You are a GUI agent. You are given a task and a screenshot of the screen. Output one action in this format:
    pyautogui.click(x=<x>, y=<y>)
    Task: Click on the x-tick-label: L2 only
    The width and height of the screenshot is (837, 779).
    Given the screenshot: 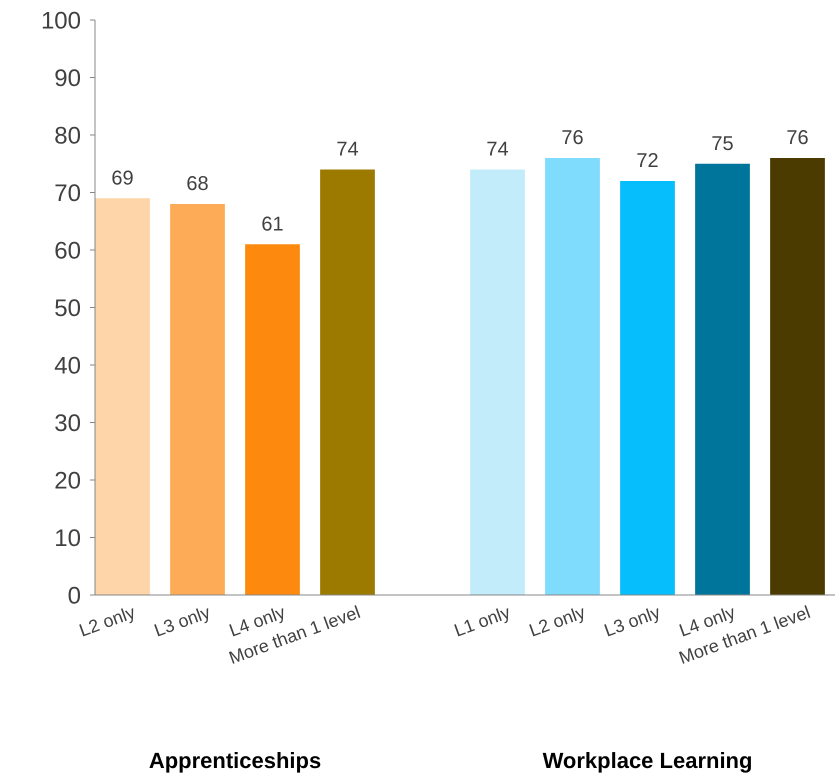 What is the action you would take?
    pyautogui.click(x=557, y=621)
    